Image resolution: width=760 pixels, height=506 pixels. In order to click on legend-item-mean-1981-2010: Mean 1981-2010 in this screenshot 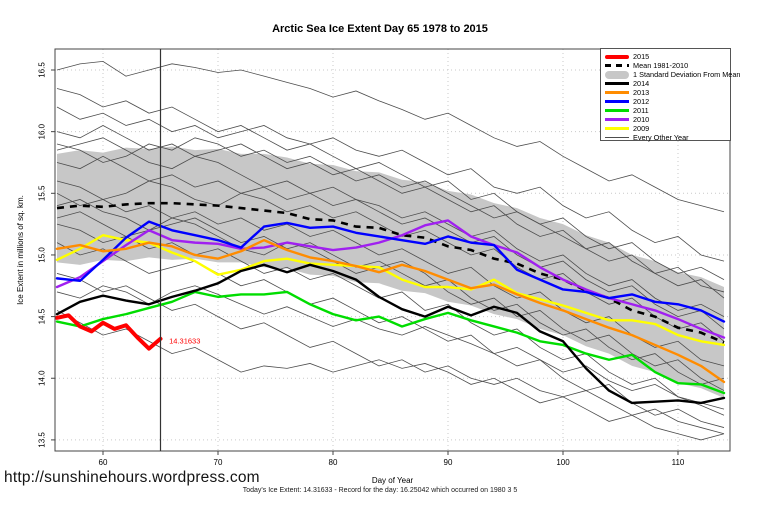, I will do `click(665, 65)`.